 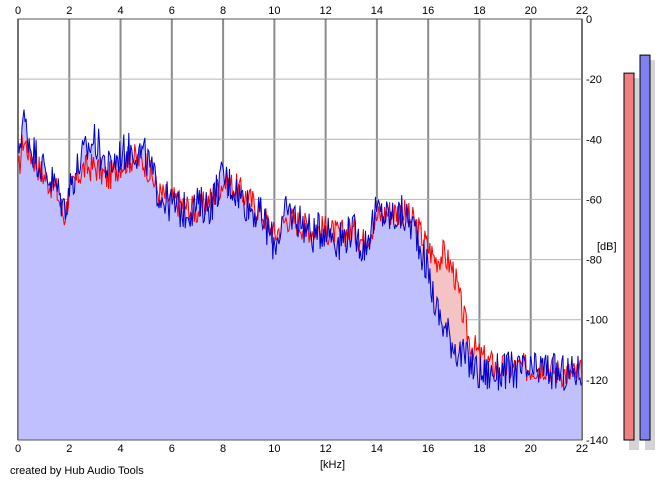 I want to click on x-tick-label-top: 18, so click(x=479, y=11).